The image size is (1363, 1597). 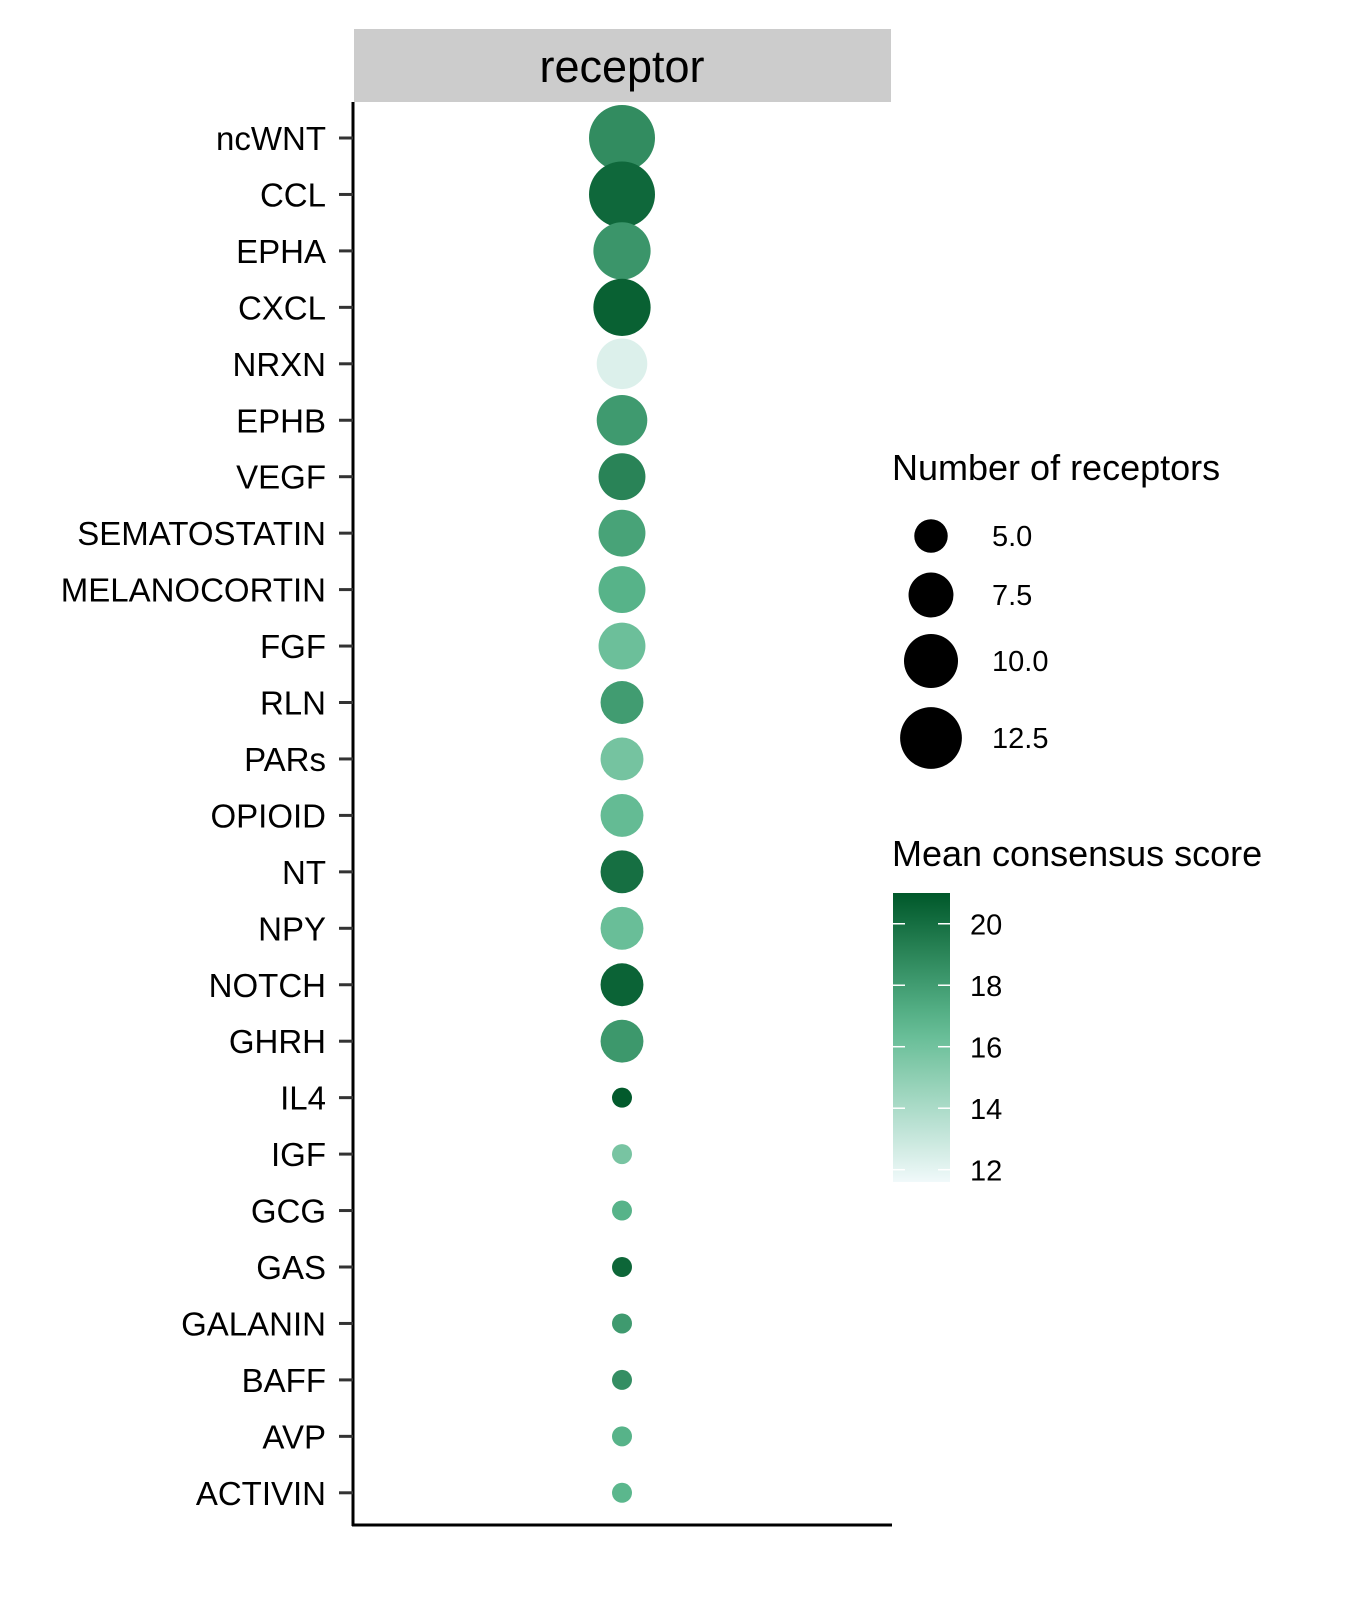 What do you see at coordinates (285, 759) in the screenshot?
I see `y-tick-label: PARs` at bounding box center [285, 759].